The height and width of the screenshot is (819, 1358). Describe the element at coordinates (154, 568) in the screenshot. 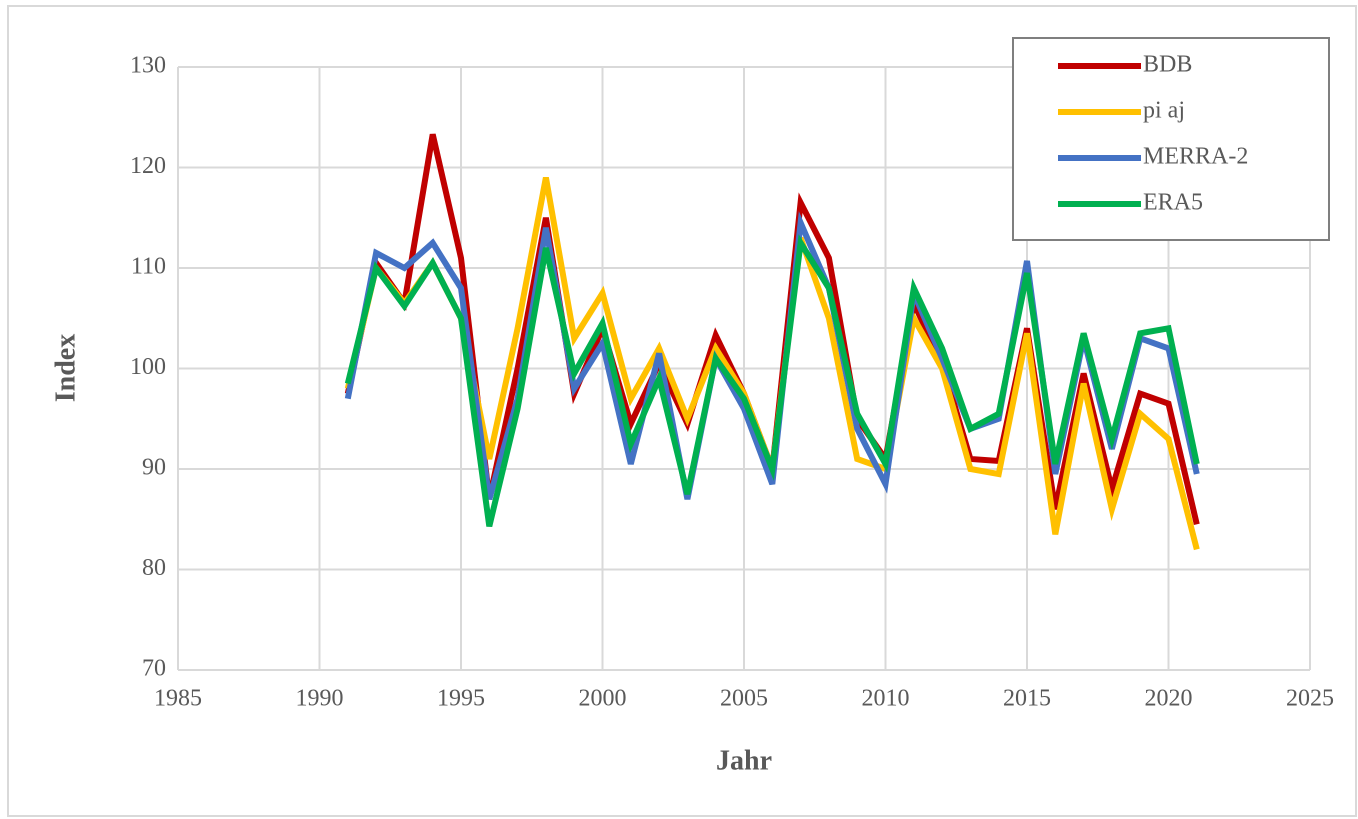

I see `y-tick-label: 80` at that location.